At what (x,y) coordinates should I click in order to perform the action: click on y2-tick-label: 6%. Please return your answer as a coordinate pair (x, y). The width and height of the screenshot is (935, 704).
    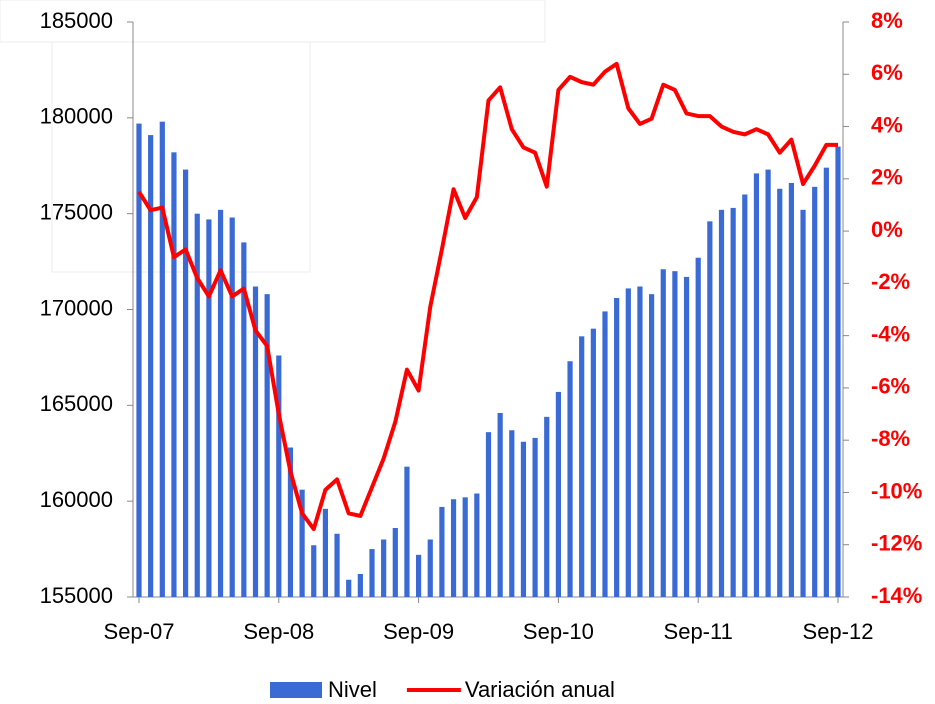
    Looking at the image, I should click on (887, 72).